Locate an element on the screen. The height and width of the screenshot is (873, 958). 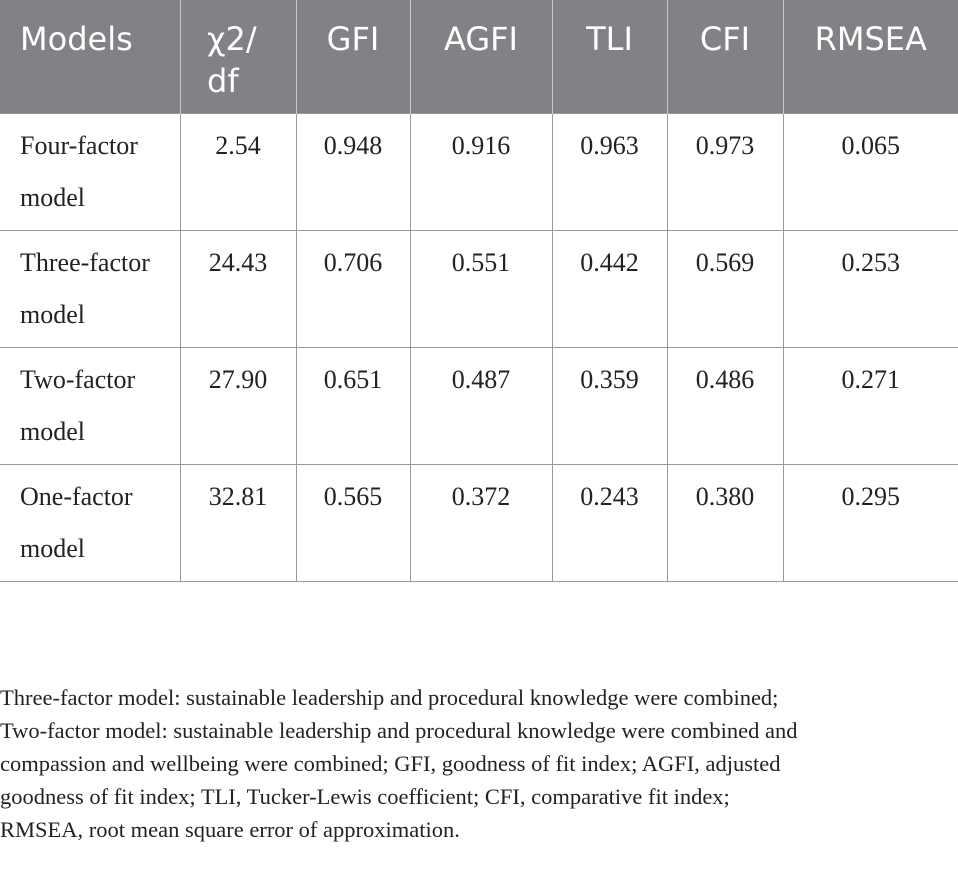
cell-text: 0.442 is located at coordinates (609, 262).